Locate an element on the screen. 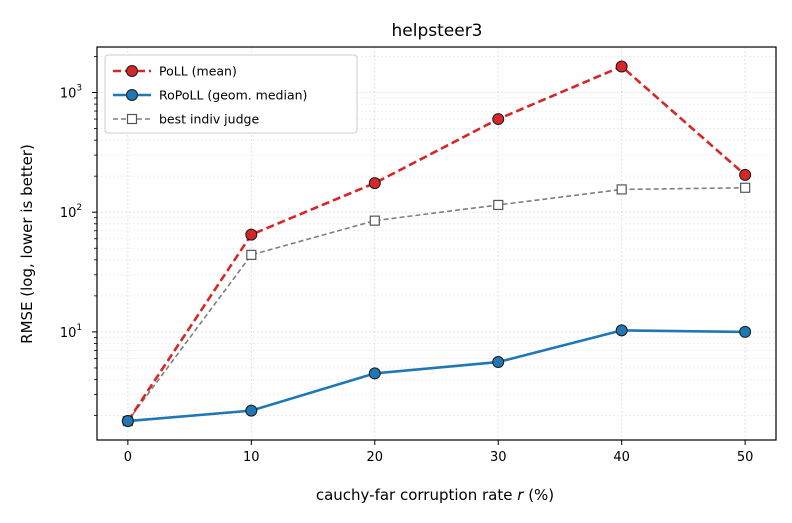 Image resolution: width=792 pixels, height=523 pixels. chart-title: helpsteer3 is located at coordinates (437, 31).